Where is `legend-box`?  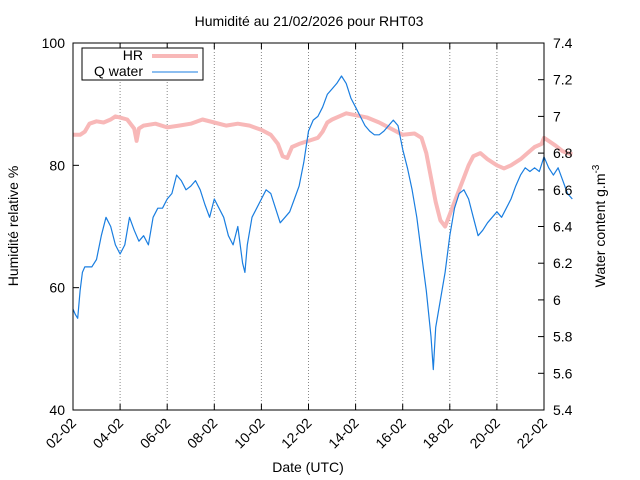 legend-box is located at coordinates (142, 64).